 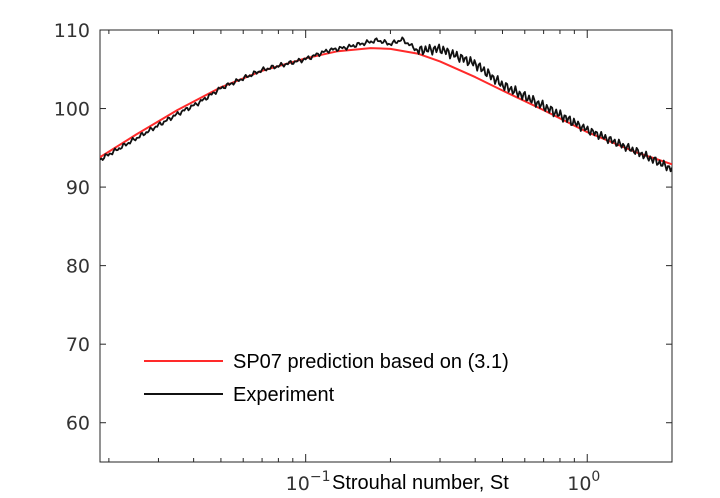 What do you see at coordinates (72, 227) in the screenshot?
I see `y-axis-tick-labels: 60 70 80 90 100 110` at bounding box center [72, 227].